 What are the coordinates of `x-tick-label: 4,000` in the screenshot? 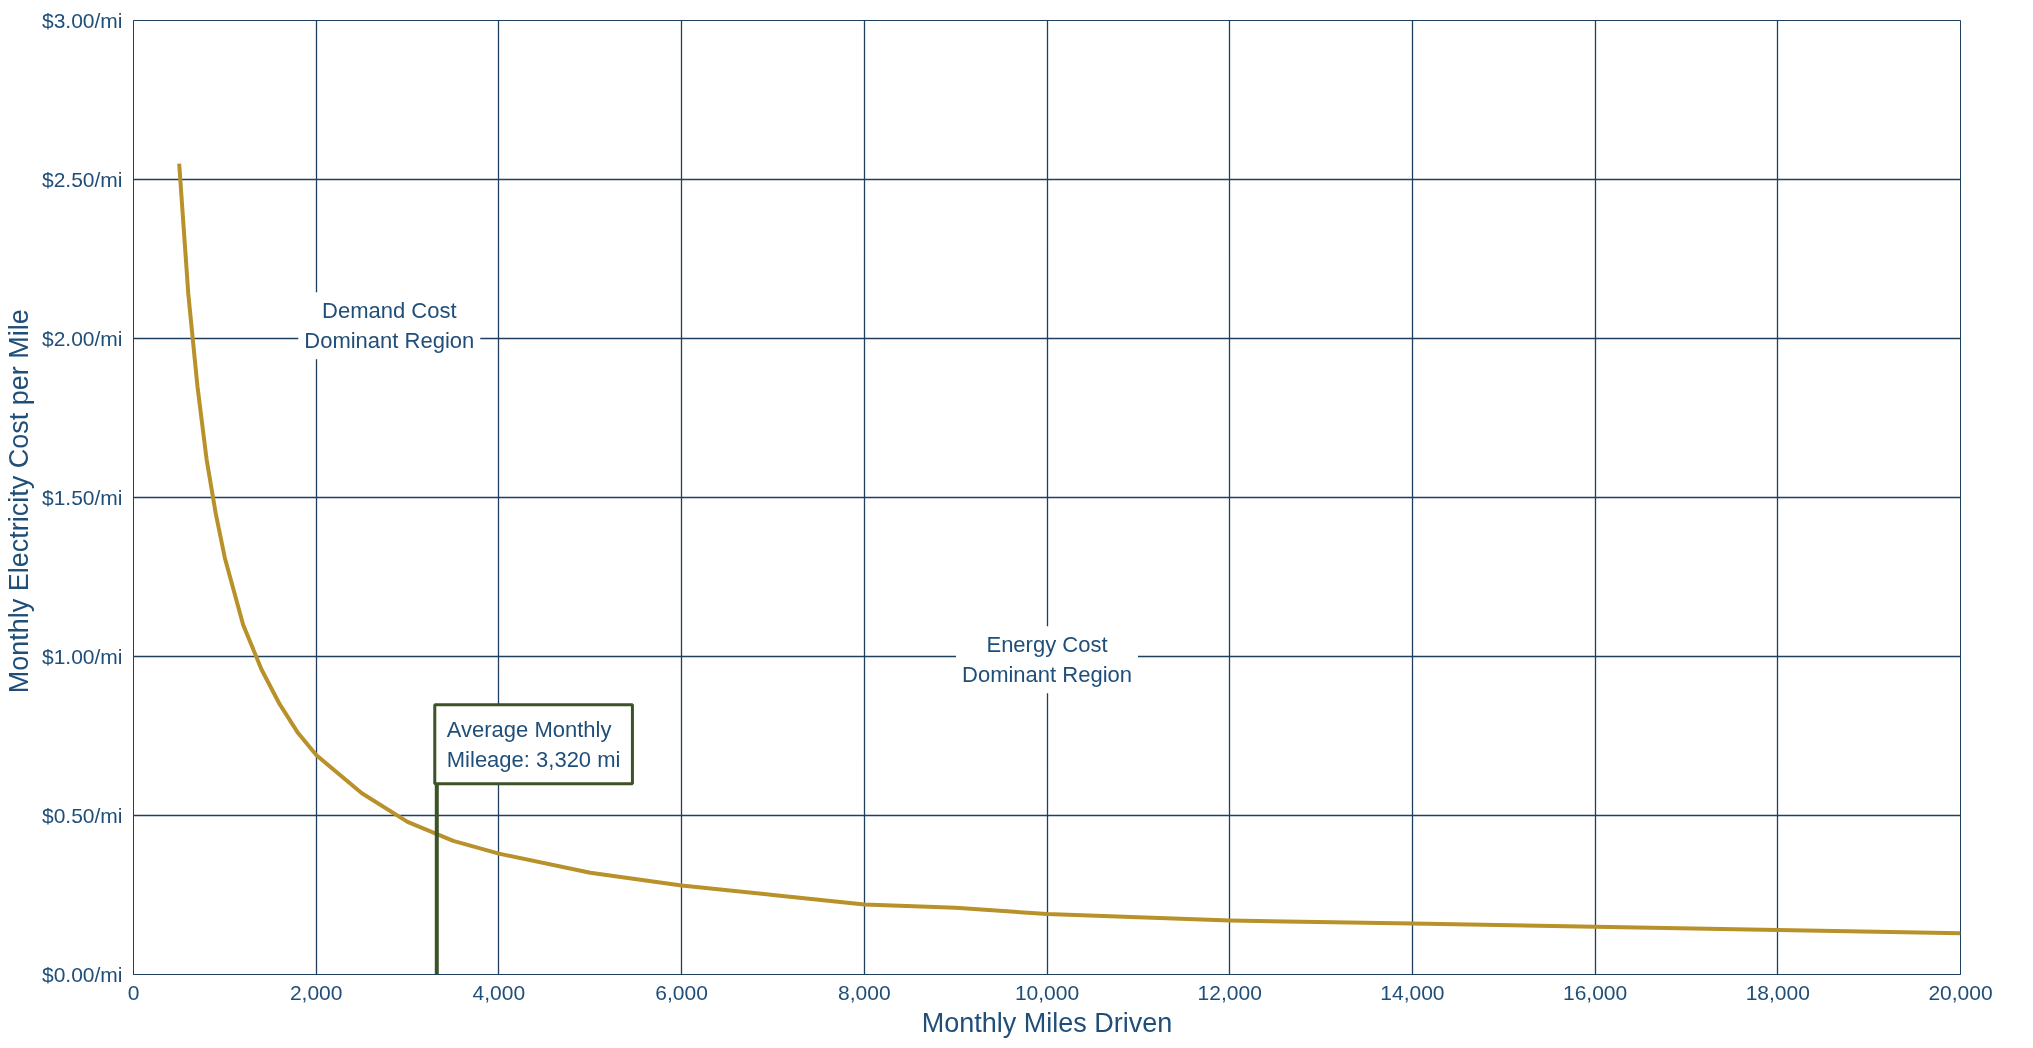 It's located at (499, 992).